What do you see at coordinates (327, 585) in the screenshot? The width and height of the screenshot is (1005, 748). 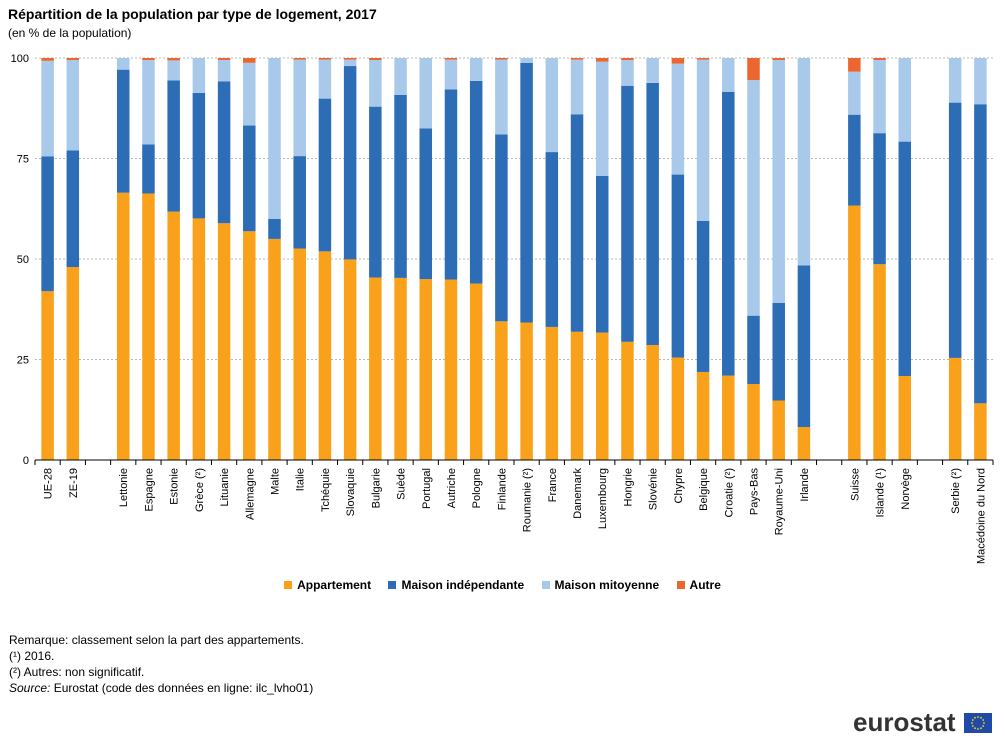 I see `legend-item-appartement: Appartement` at bounding box center [327, 585].